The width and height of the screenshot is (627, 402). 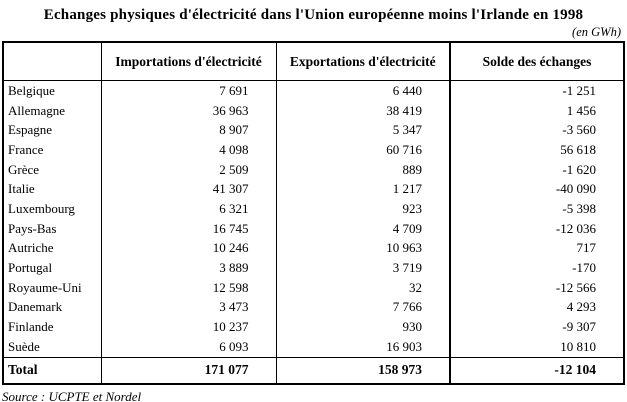 I want to click on exports-cell: 889, so click(x=362, y=169).